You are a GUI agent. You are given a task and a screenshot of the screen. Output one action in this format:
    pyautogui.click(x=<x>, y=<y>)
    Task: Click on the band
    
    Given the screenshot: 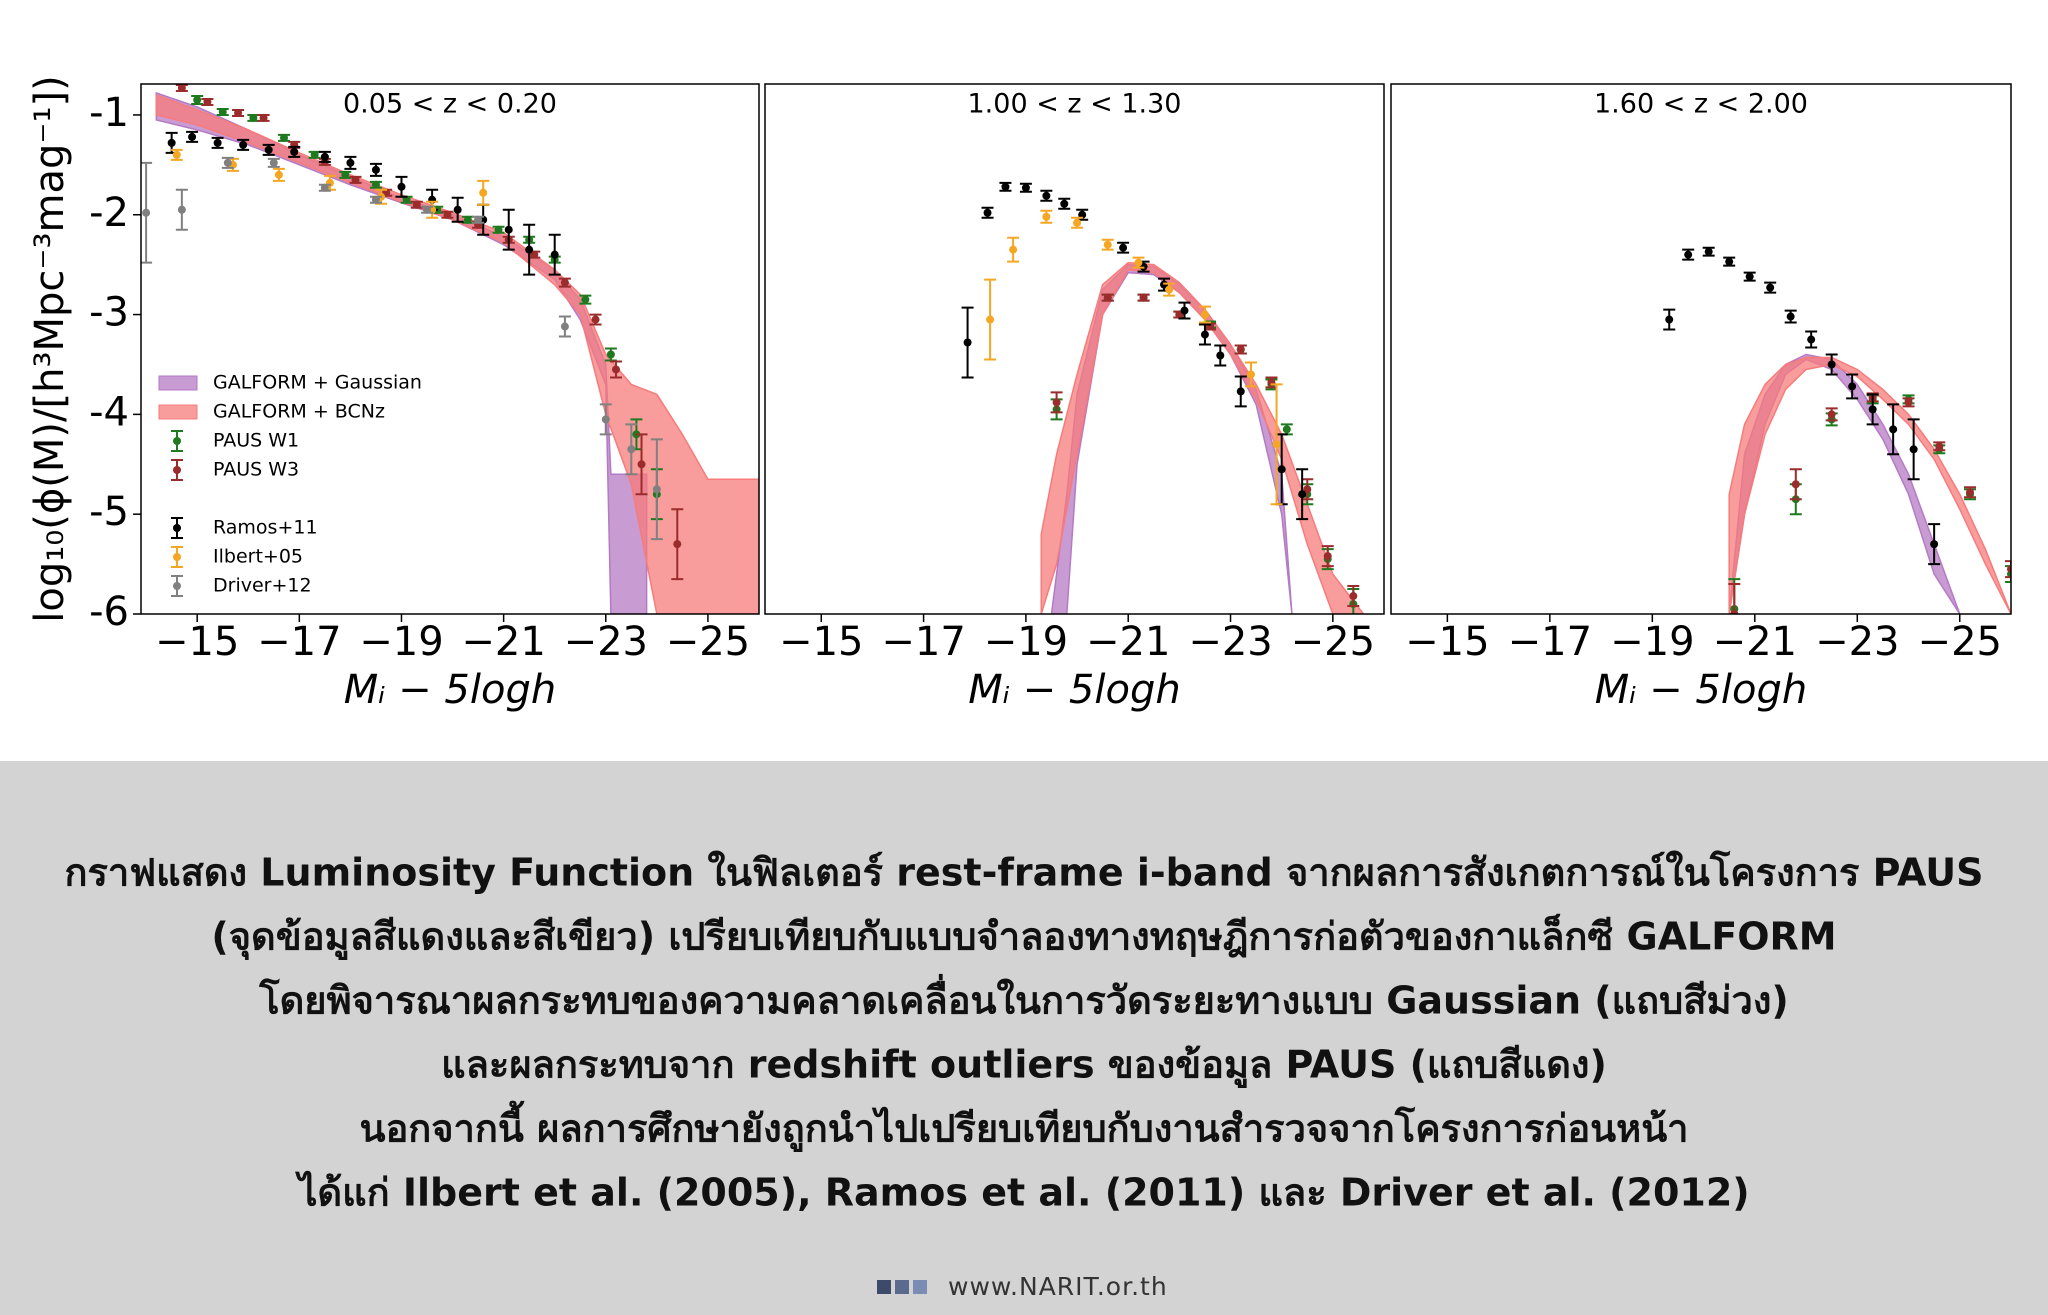 What is the action you would take?
    pyautogui.click(x=1869, y=485)
    